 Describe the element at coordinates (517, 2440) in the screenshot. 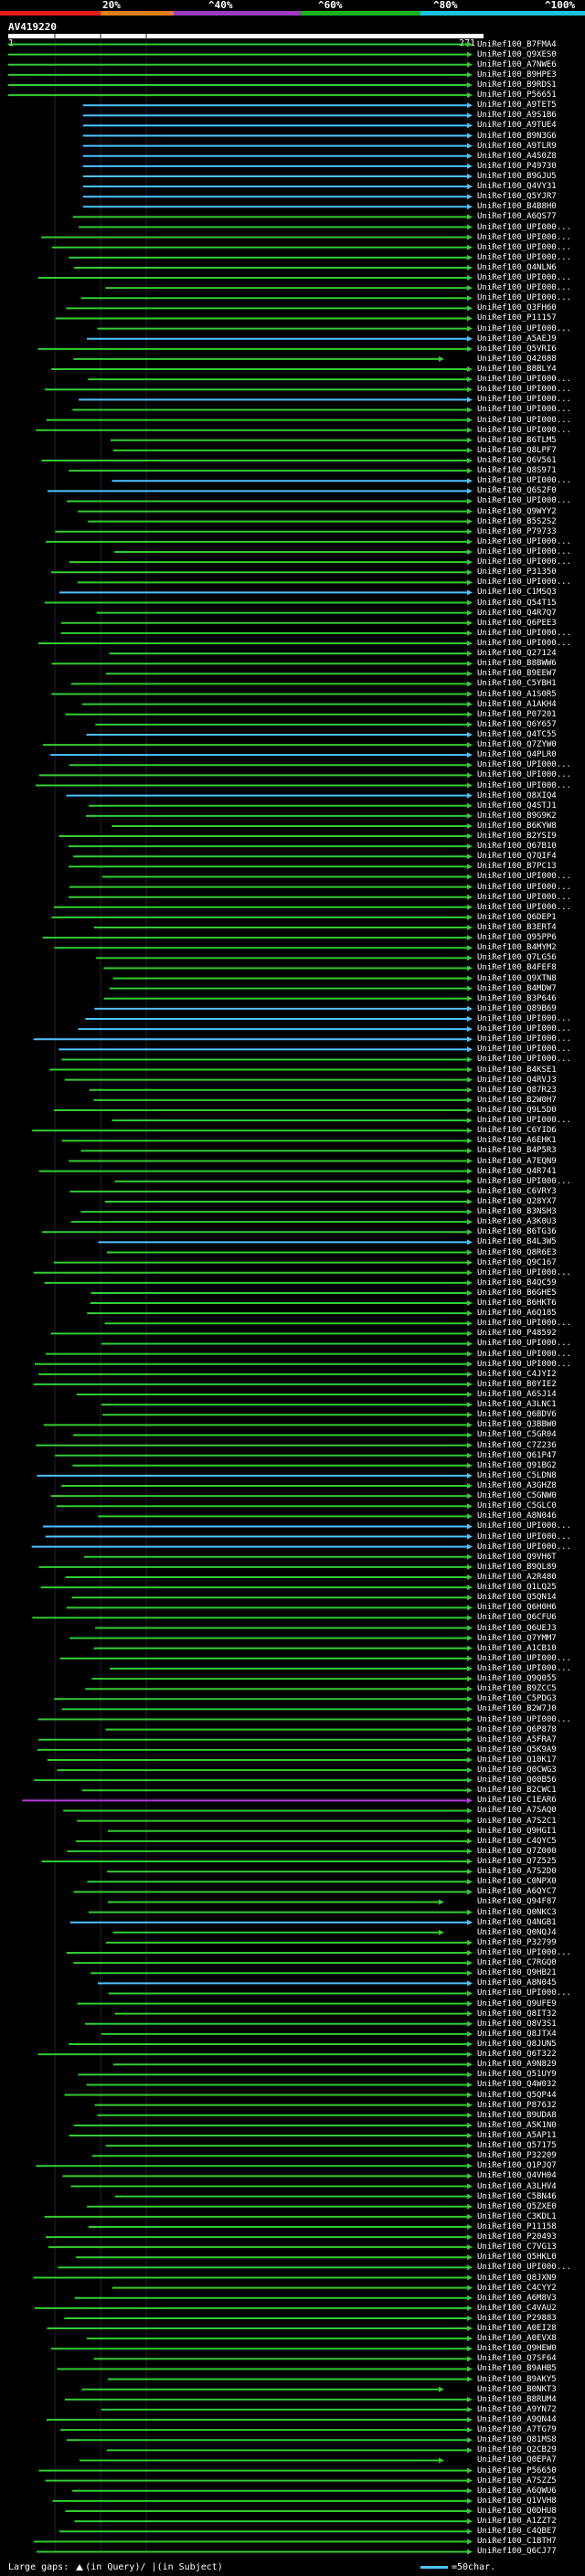

I see `hit-label: UniRef100_Q81MS8` at that location.